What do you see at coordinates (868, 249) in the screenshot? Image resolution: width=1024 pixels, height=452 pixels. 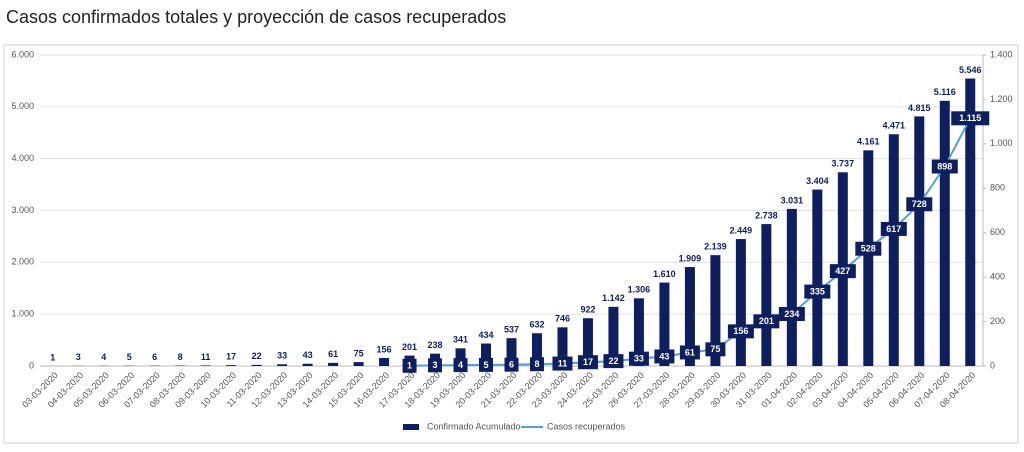 I see `line-label: 528` at bounding box center [868, 249].